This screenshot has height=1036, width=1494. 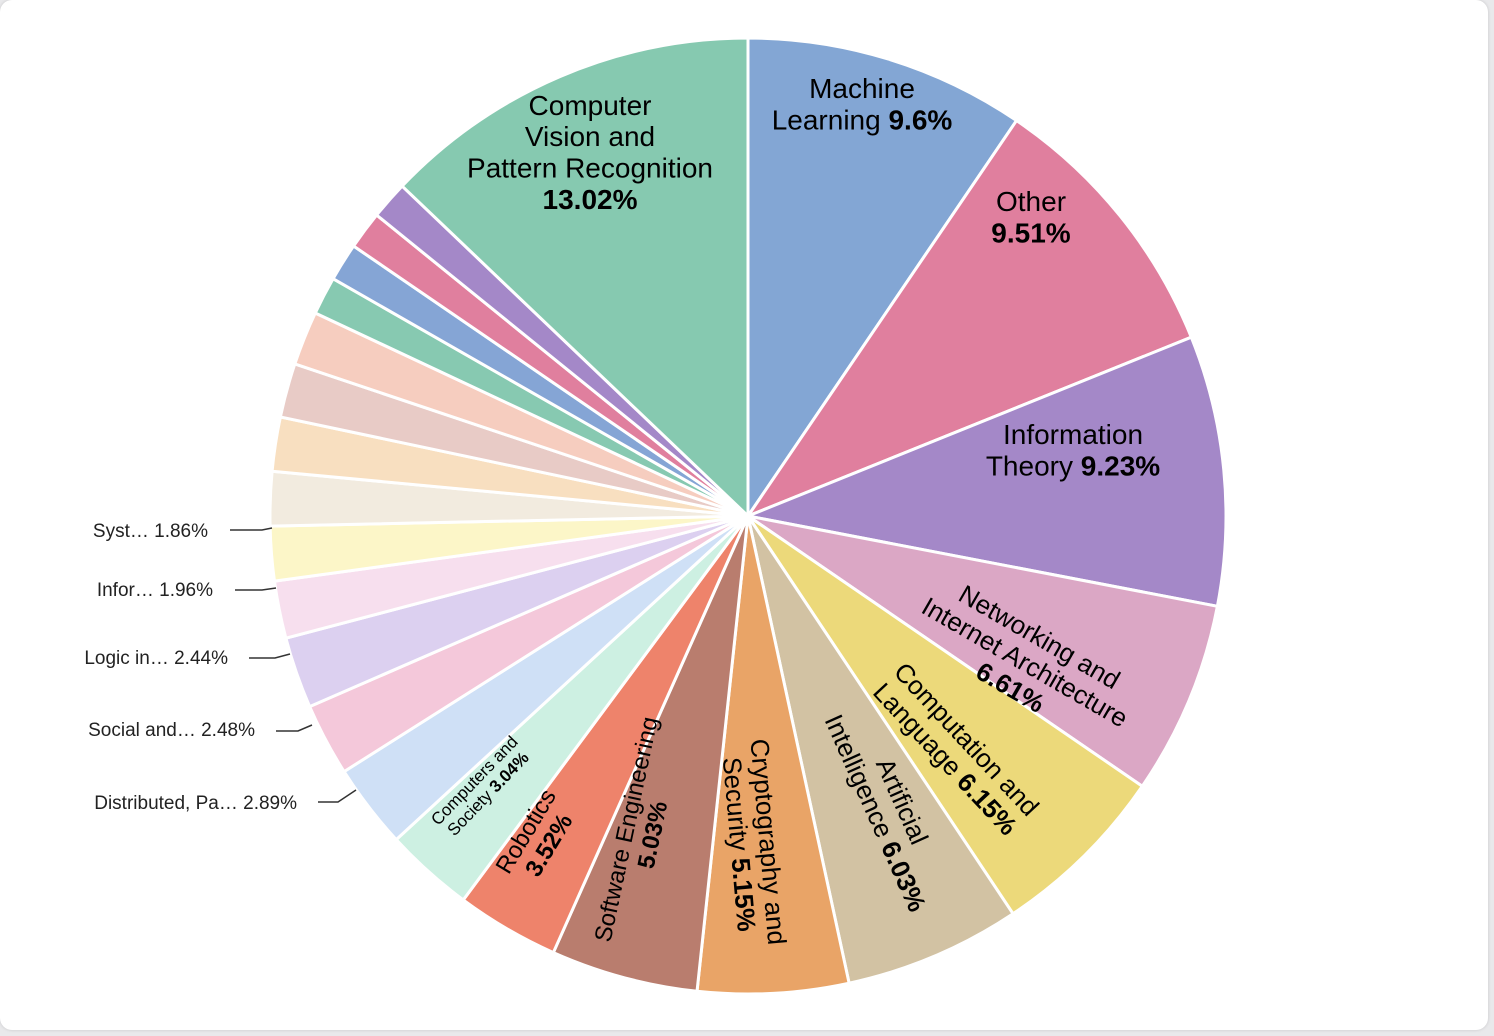 I want to click on slice-label-line: 9.51%, so click(x=1030, y=232).